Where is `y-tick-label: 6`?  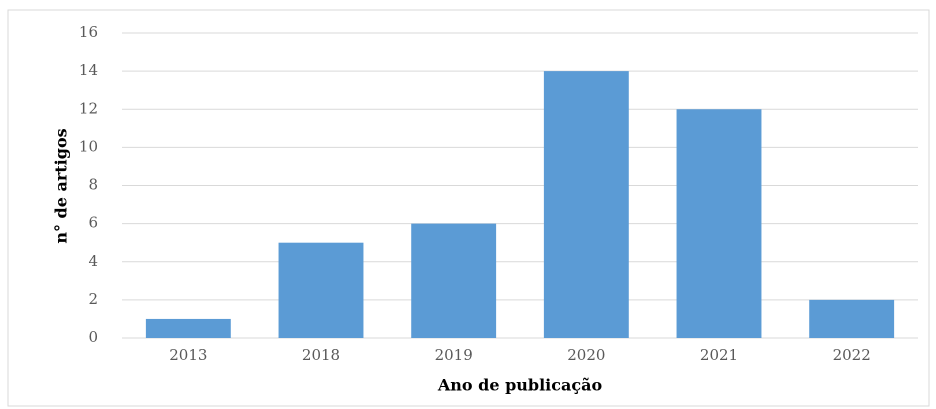
y-tick-label: 6 is located at coordinates (93, 223).